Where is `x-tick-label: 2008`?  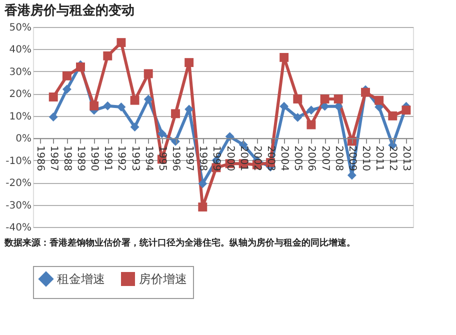 x-tick-label: 2008 is located at coordinates (338, 159).